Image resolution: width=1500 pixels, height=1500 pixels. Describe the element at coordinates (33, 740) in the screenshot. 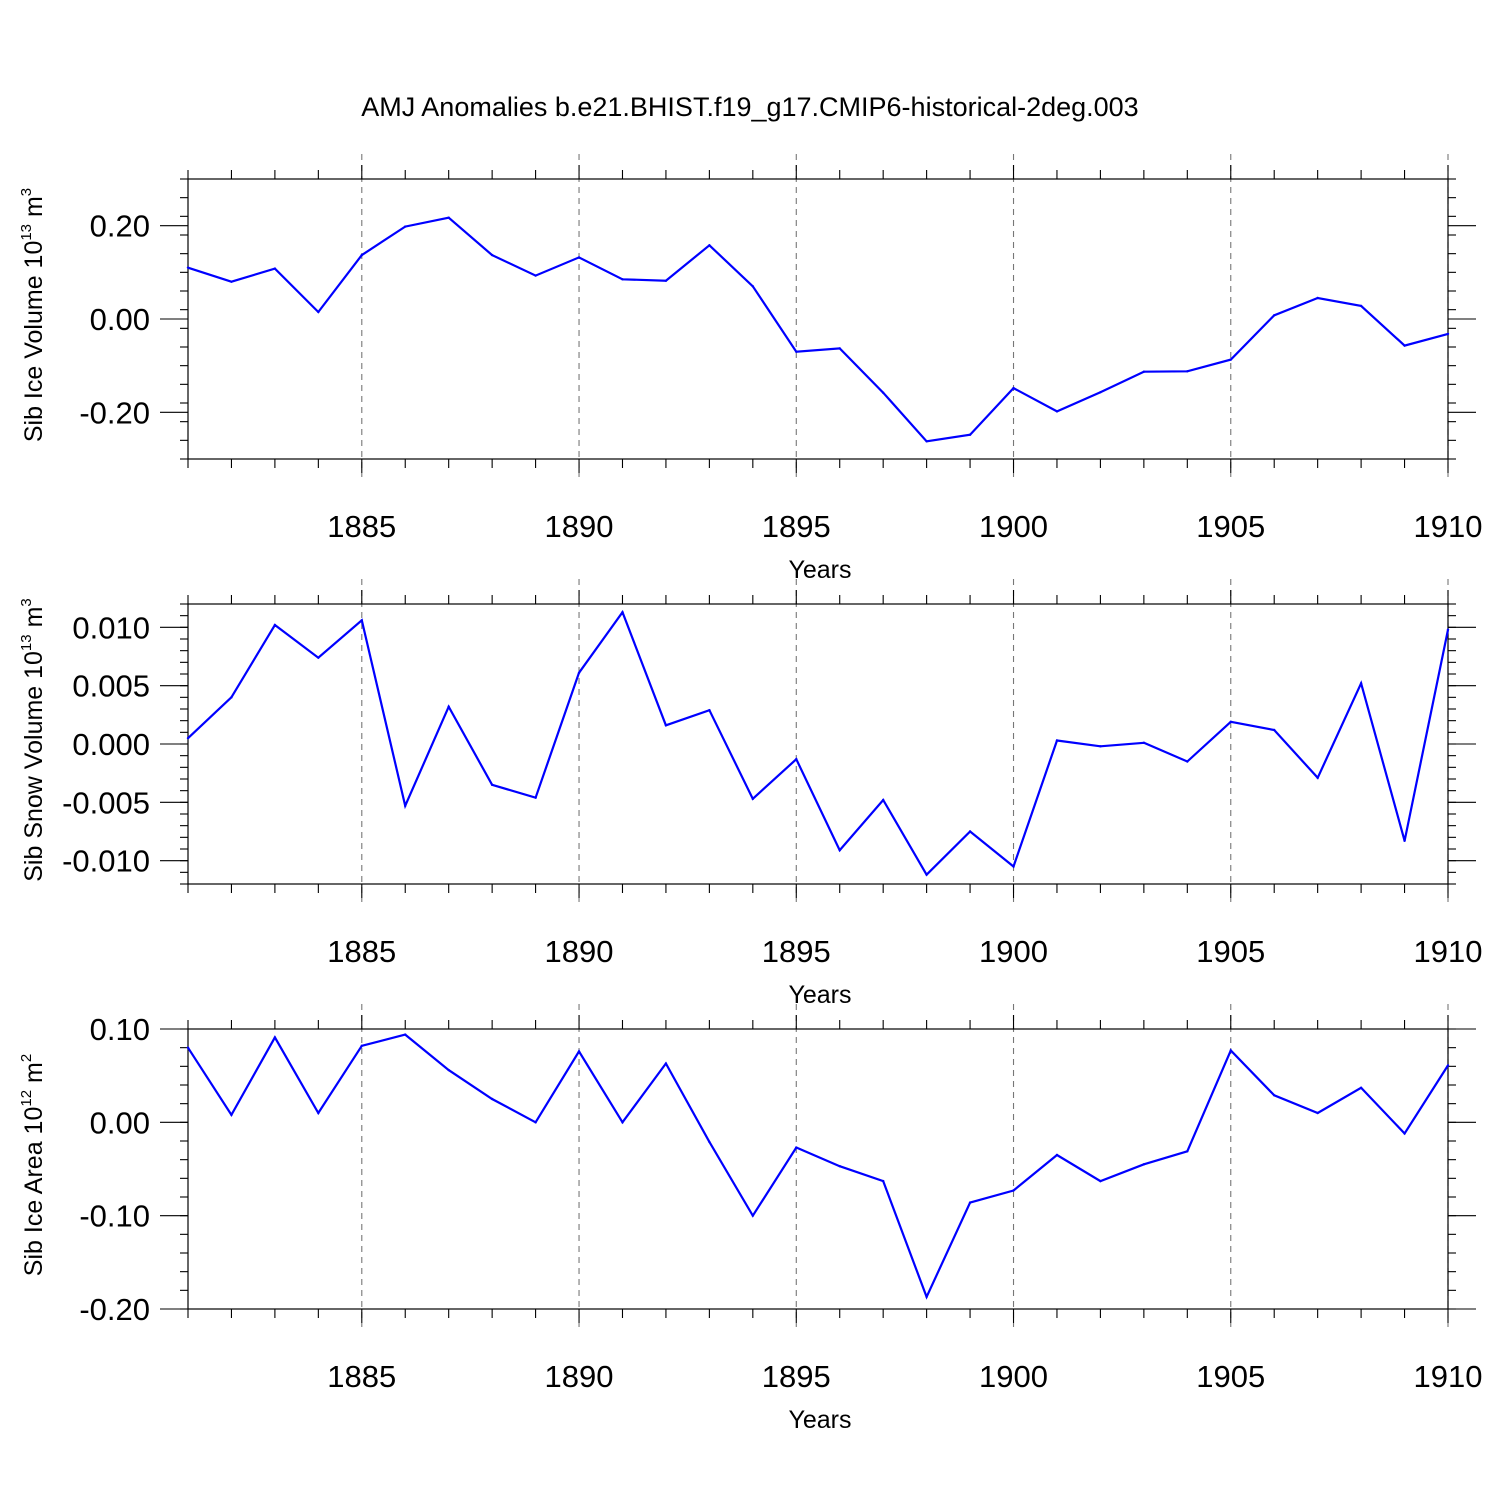

I see `y-axis-label: Sib Snow Volume 1013 m3` at that location.